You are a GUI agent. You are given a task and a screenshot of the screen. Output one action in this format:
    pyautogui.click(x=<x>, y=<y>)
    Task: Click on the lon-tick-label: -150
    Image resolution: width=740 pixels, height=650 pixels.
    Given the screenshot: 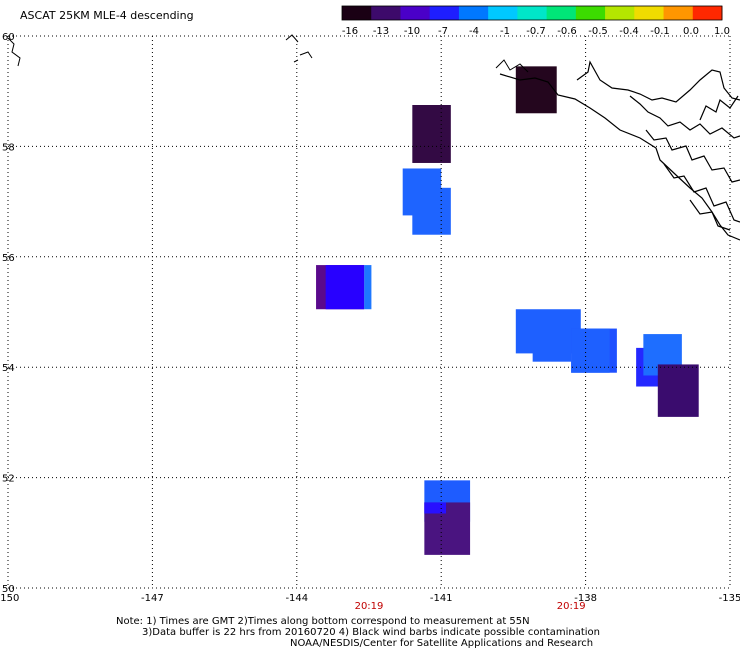 What is the action you would take?
    pyautogui.click(x=9, y=598)
    